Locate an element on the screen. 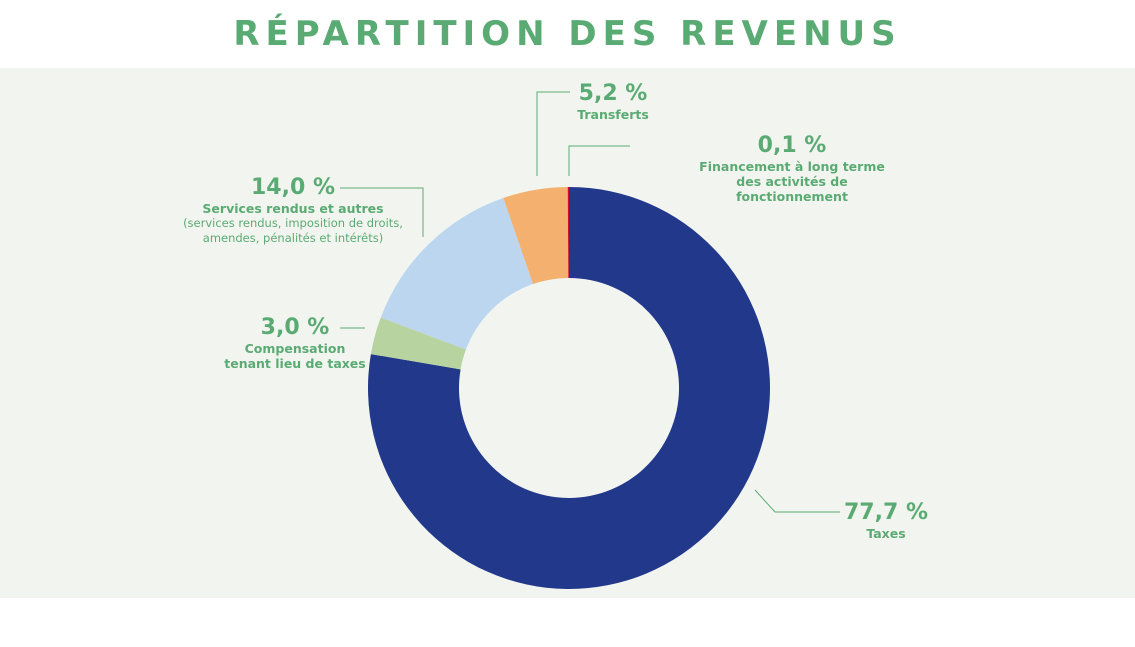  value-label: 5,2 % is located at coordinates (613, 93).